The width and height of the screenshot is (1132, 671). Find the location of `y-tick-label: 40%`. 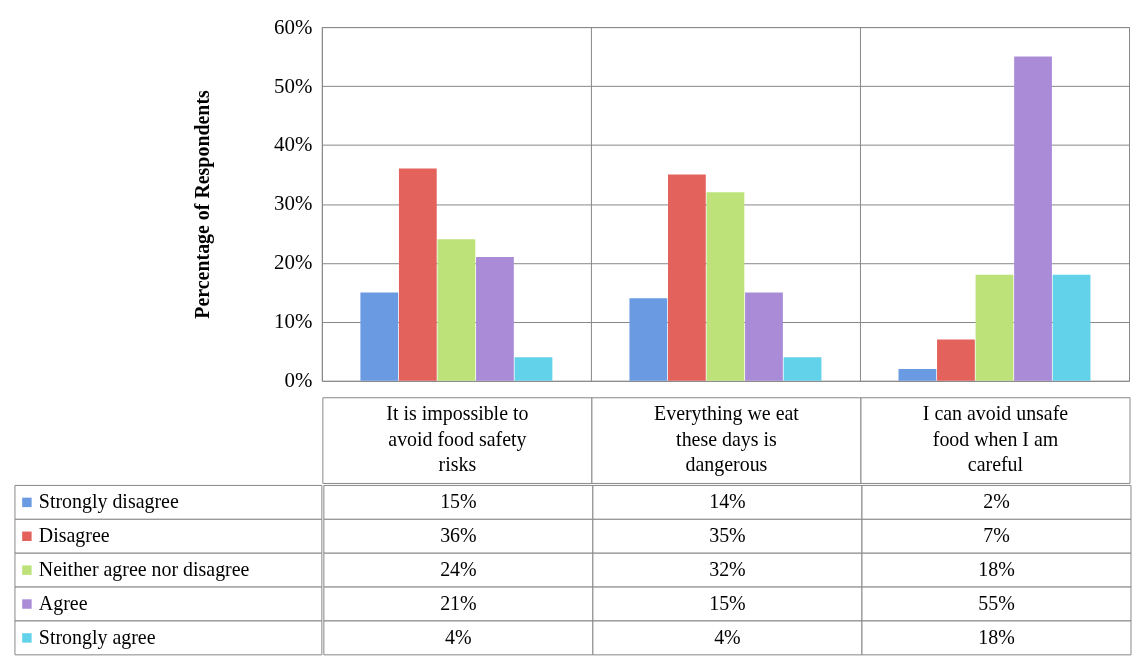

y-tick-label: 40% is located at coordinates (293, 144).